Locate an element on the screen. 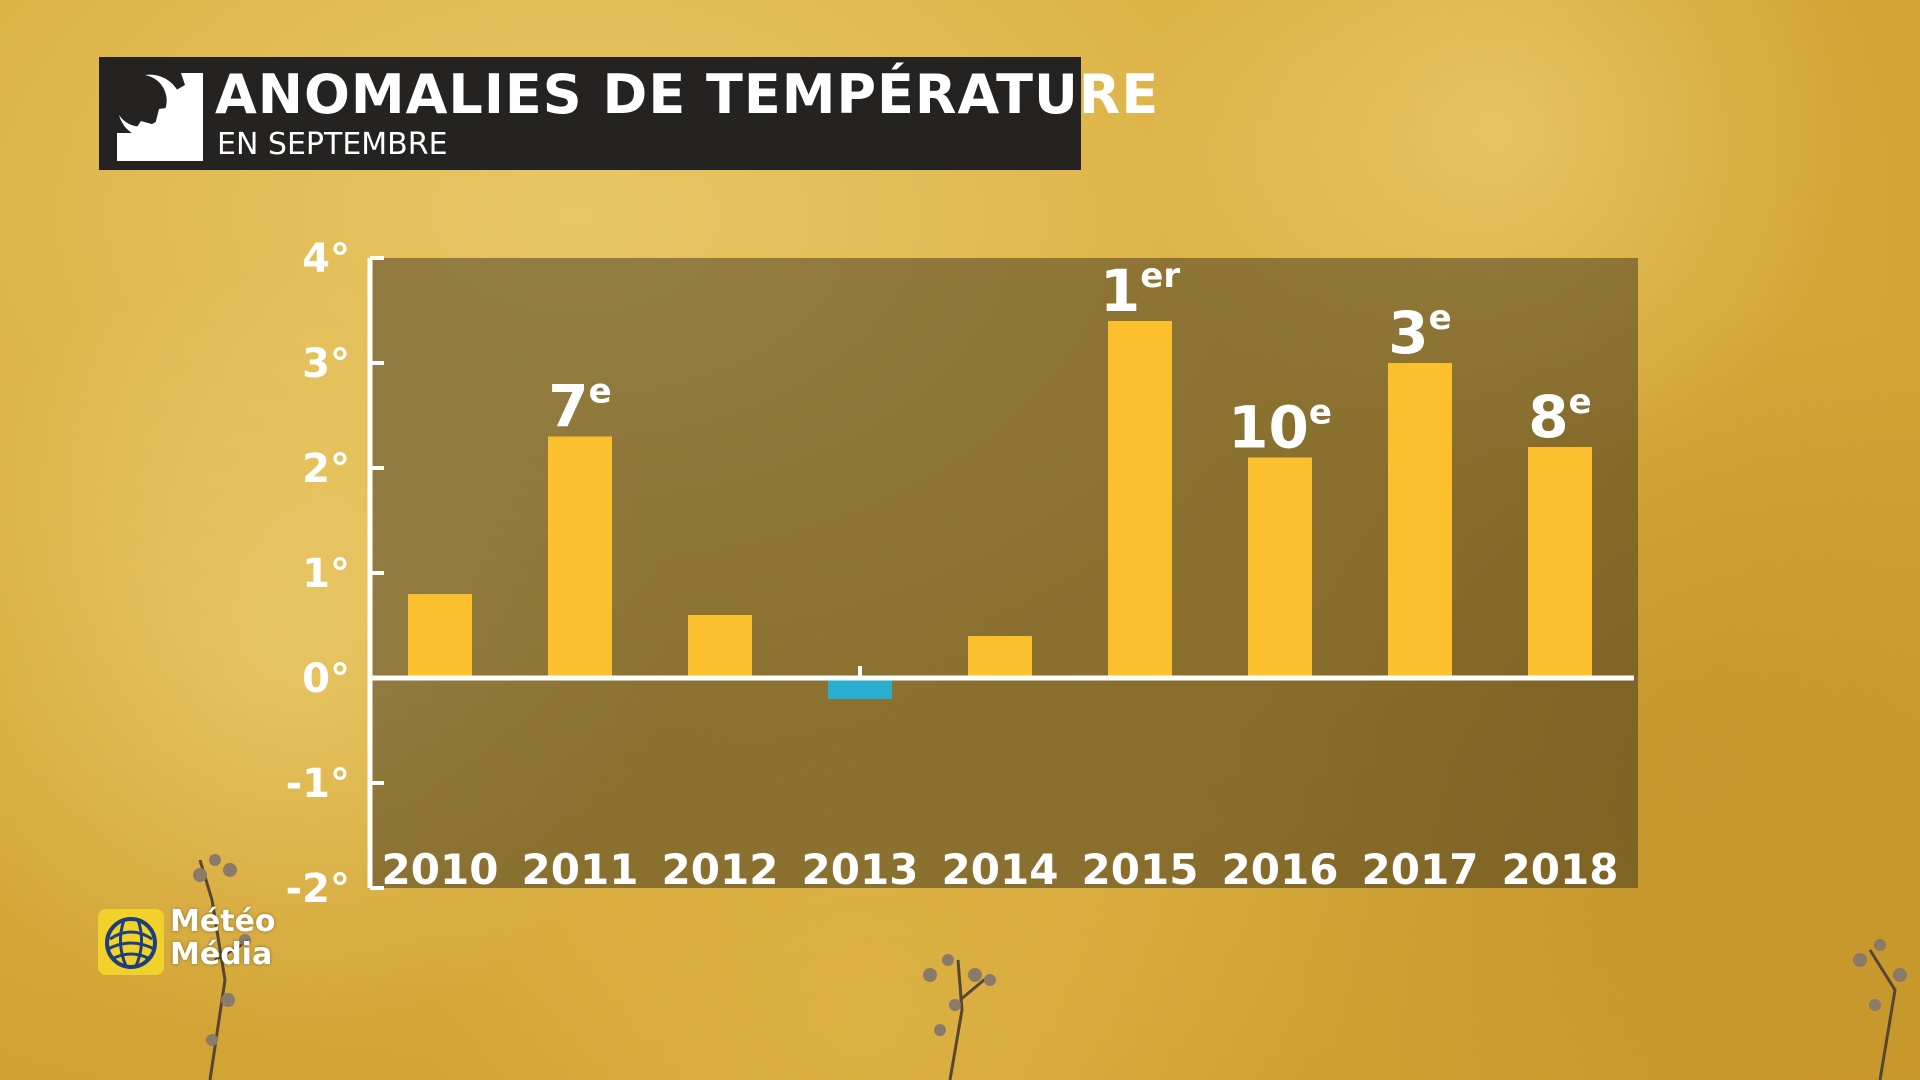  y-tick-label: -2° is located at coordinates (318, 889).